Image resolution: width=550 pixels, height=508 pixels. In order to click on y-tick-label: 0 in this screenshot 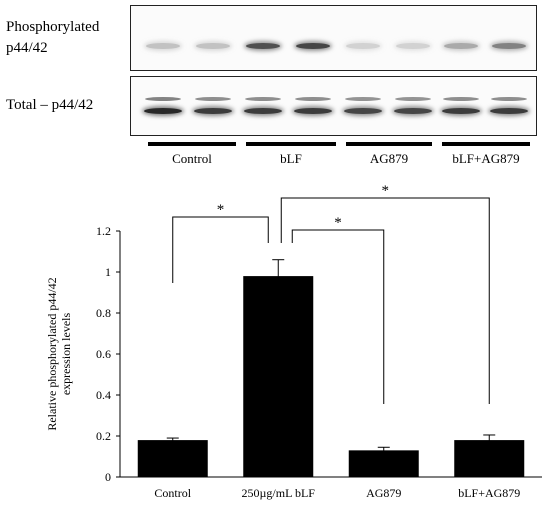, I will do `click(108, 477)`.